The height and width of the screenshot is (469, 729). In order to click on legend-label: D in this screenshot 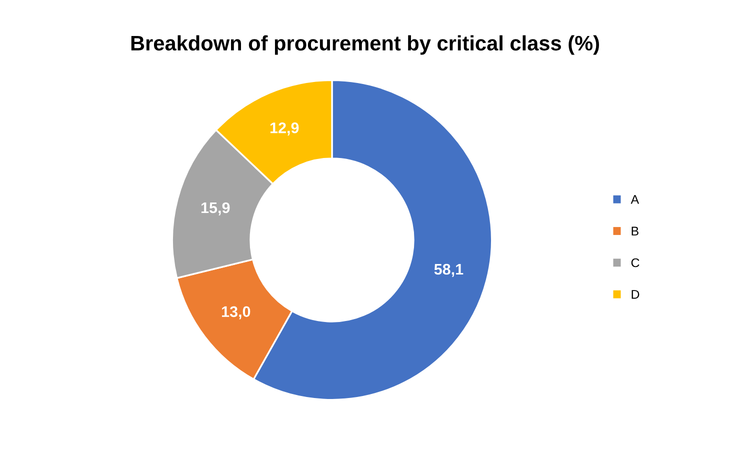, I will do `click(636, 294)`.